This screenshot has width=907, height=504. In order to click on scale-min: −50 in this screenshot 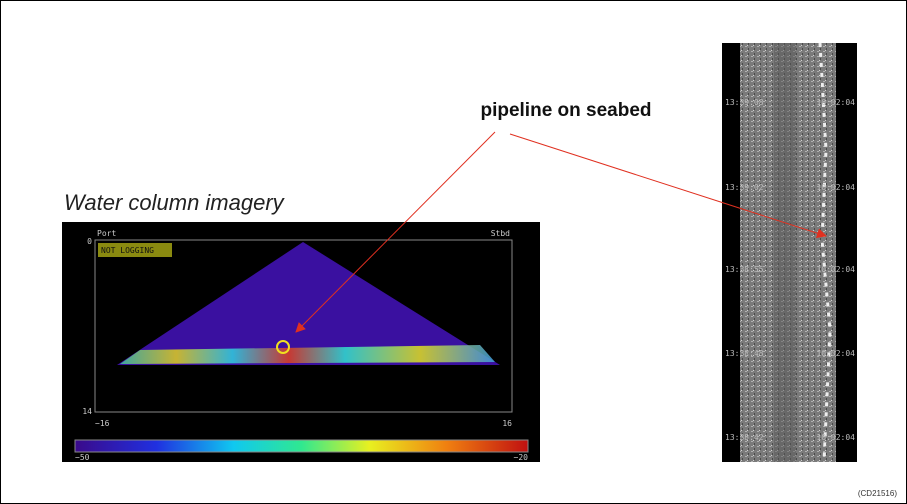, I will do `click(82, 457)`.